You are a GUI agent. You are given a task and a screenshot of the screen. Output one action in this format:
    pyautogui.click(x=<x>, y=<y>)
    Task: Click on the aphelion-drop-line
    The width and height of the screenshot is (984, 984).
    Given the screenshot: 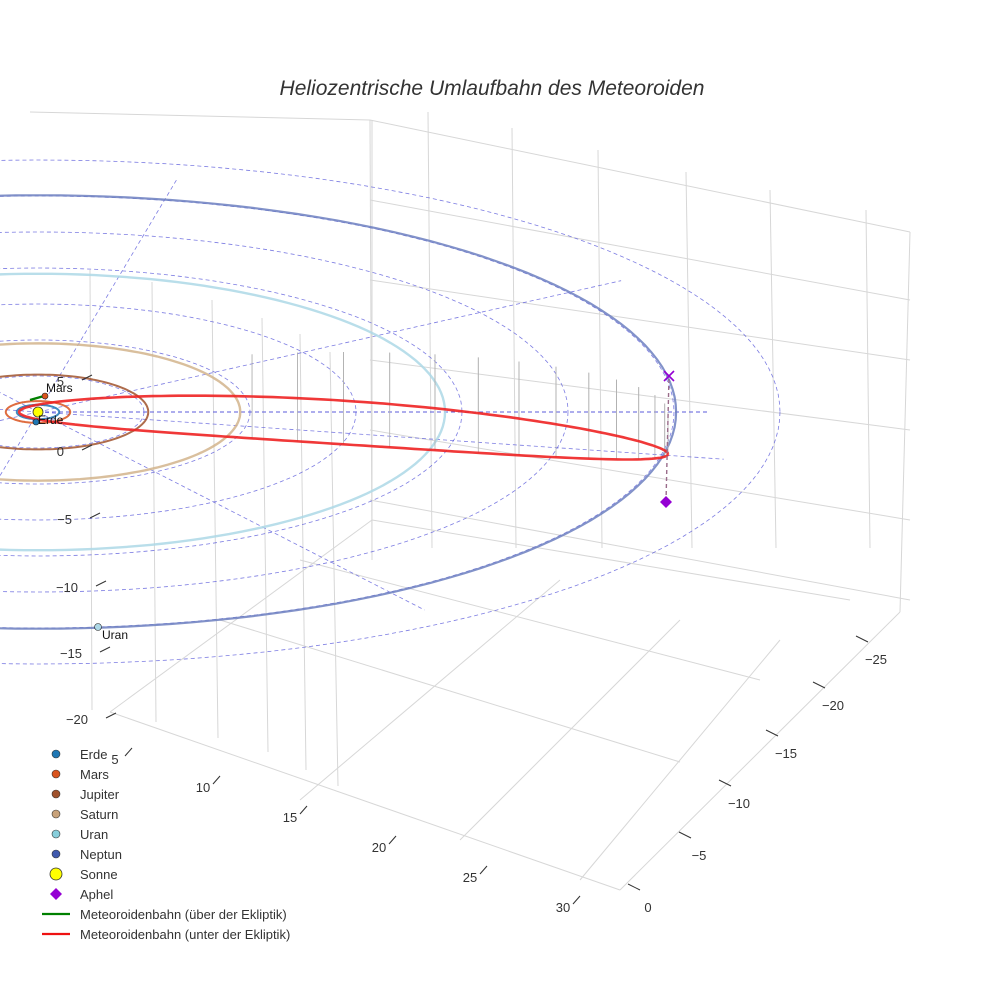 What is the action you would take?
    pyautogui.click(x=667, y=439)
    